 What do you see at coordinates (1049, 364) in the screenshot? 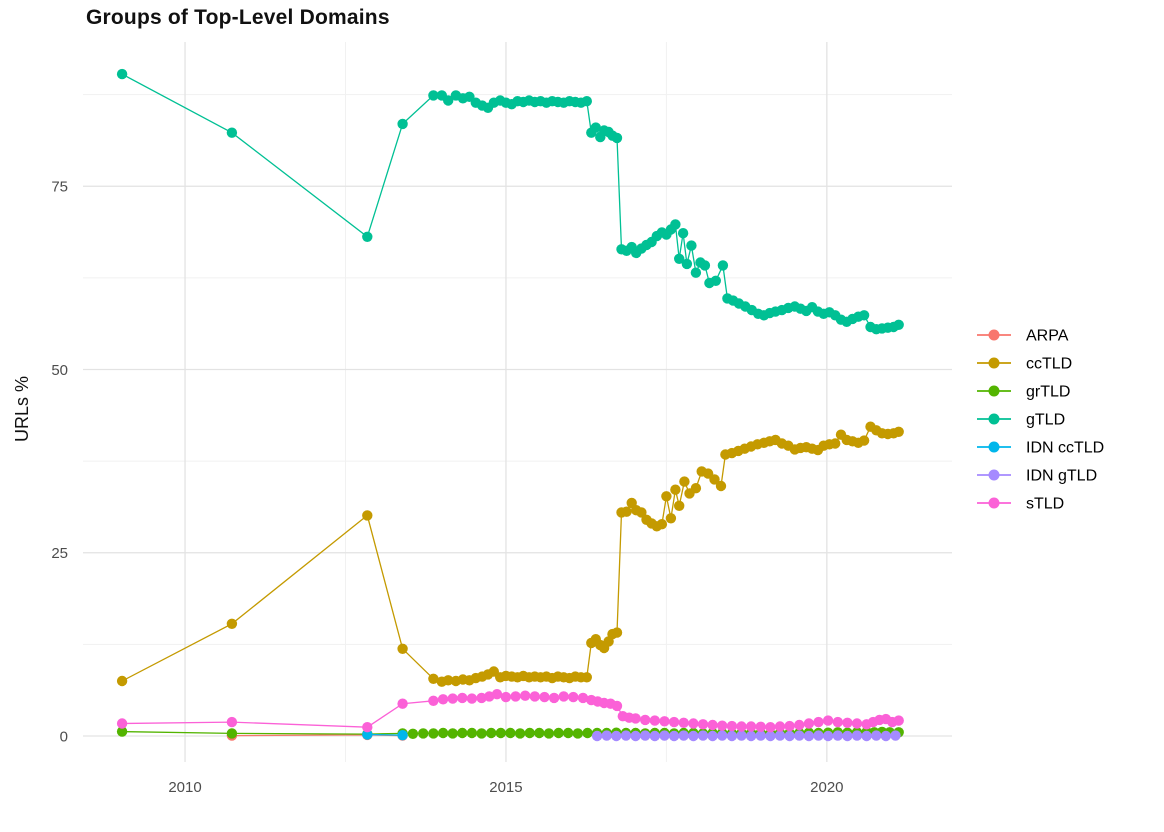
I see `legend-label-cctld: ccTLD` at bounding box center [1049, 364].